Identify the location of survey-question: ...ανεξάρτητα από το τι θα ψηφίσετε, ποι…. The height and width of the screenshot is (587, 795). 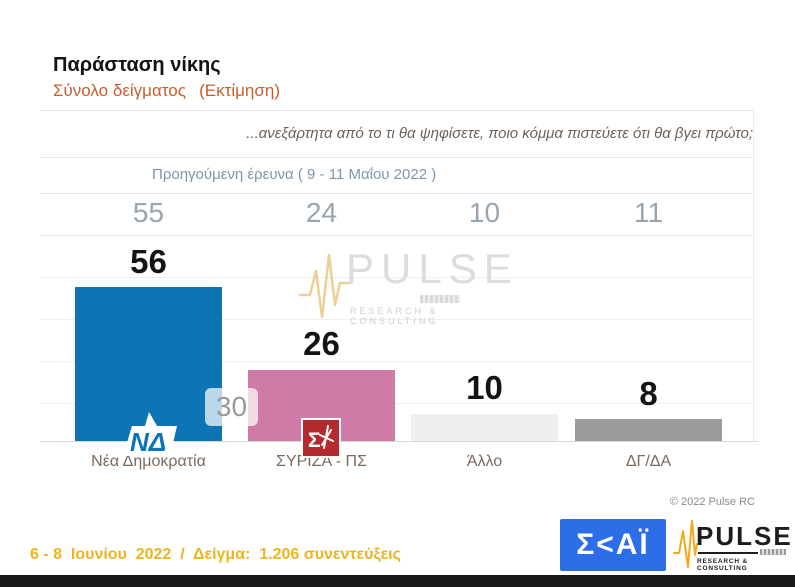
(499, 133).